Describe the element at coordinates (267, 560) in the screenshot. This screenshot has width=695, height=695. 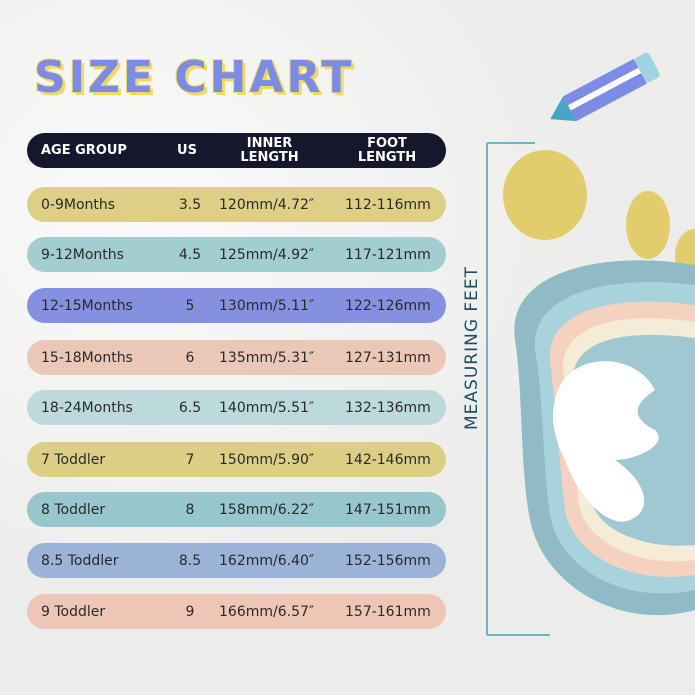
I see `cell-inner-length: 162mm/6.40″` at that location.